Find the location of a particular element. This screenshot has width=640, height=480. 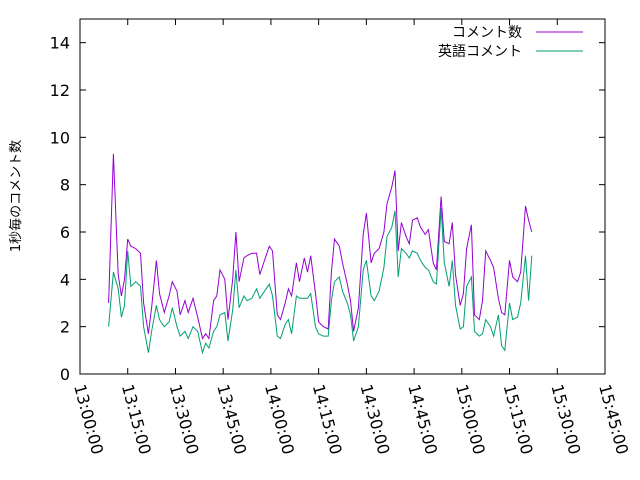

y-tick-label: 4 is located at coordinates (65, 279).